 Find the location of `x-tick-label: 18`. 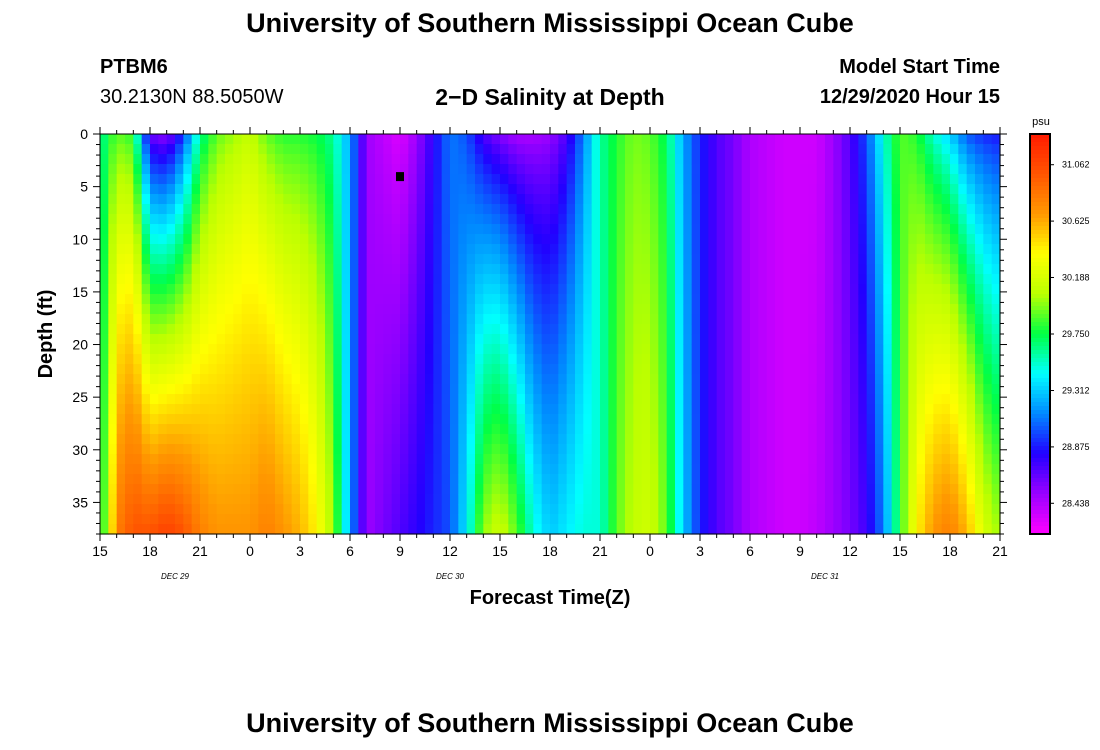

x-tick-label: 18 is located at coordinates (150, 551).